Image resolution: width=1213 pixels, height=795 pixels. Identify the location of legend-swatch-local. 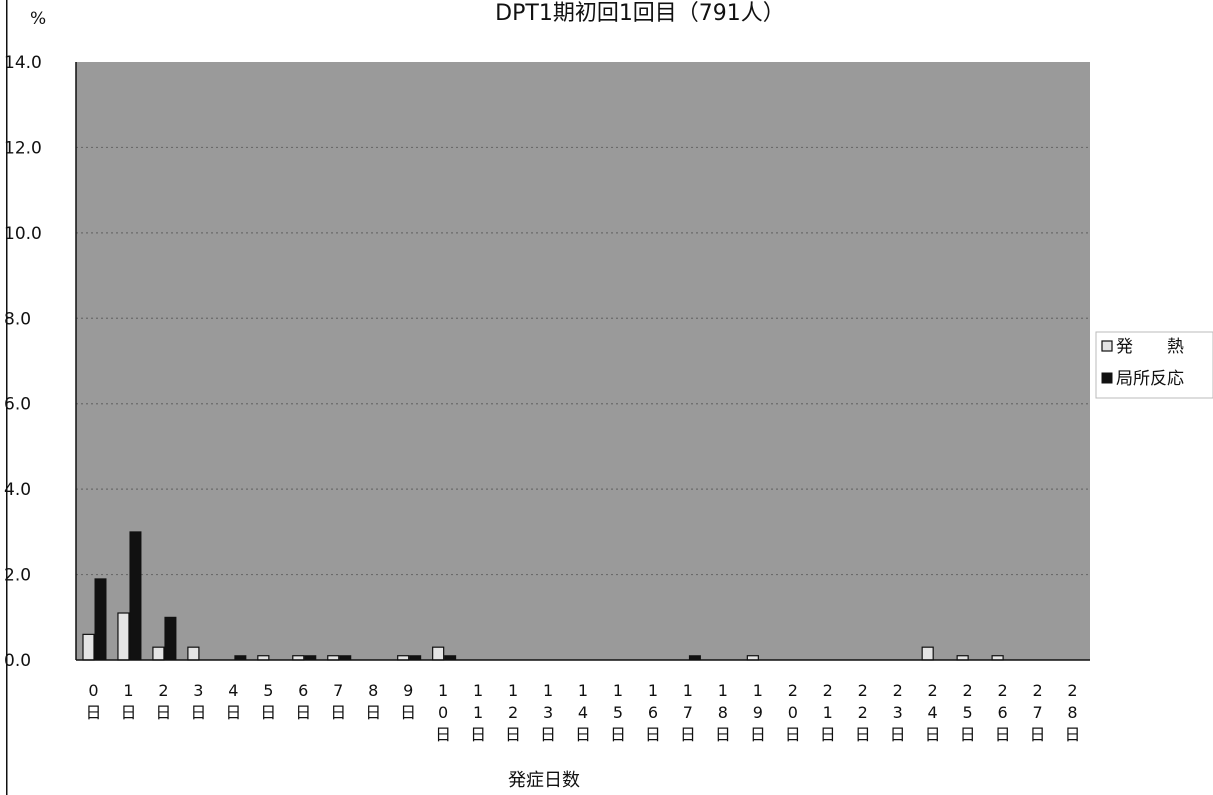
(1107, 378).